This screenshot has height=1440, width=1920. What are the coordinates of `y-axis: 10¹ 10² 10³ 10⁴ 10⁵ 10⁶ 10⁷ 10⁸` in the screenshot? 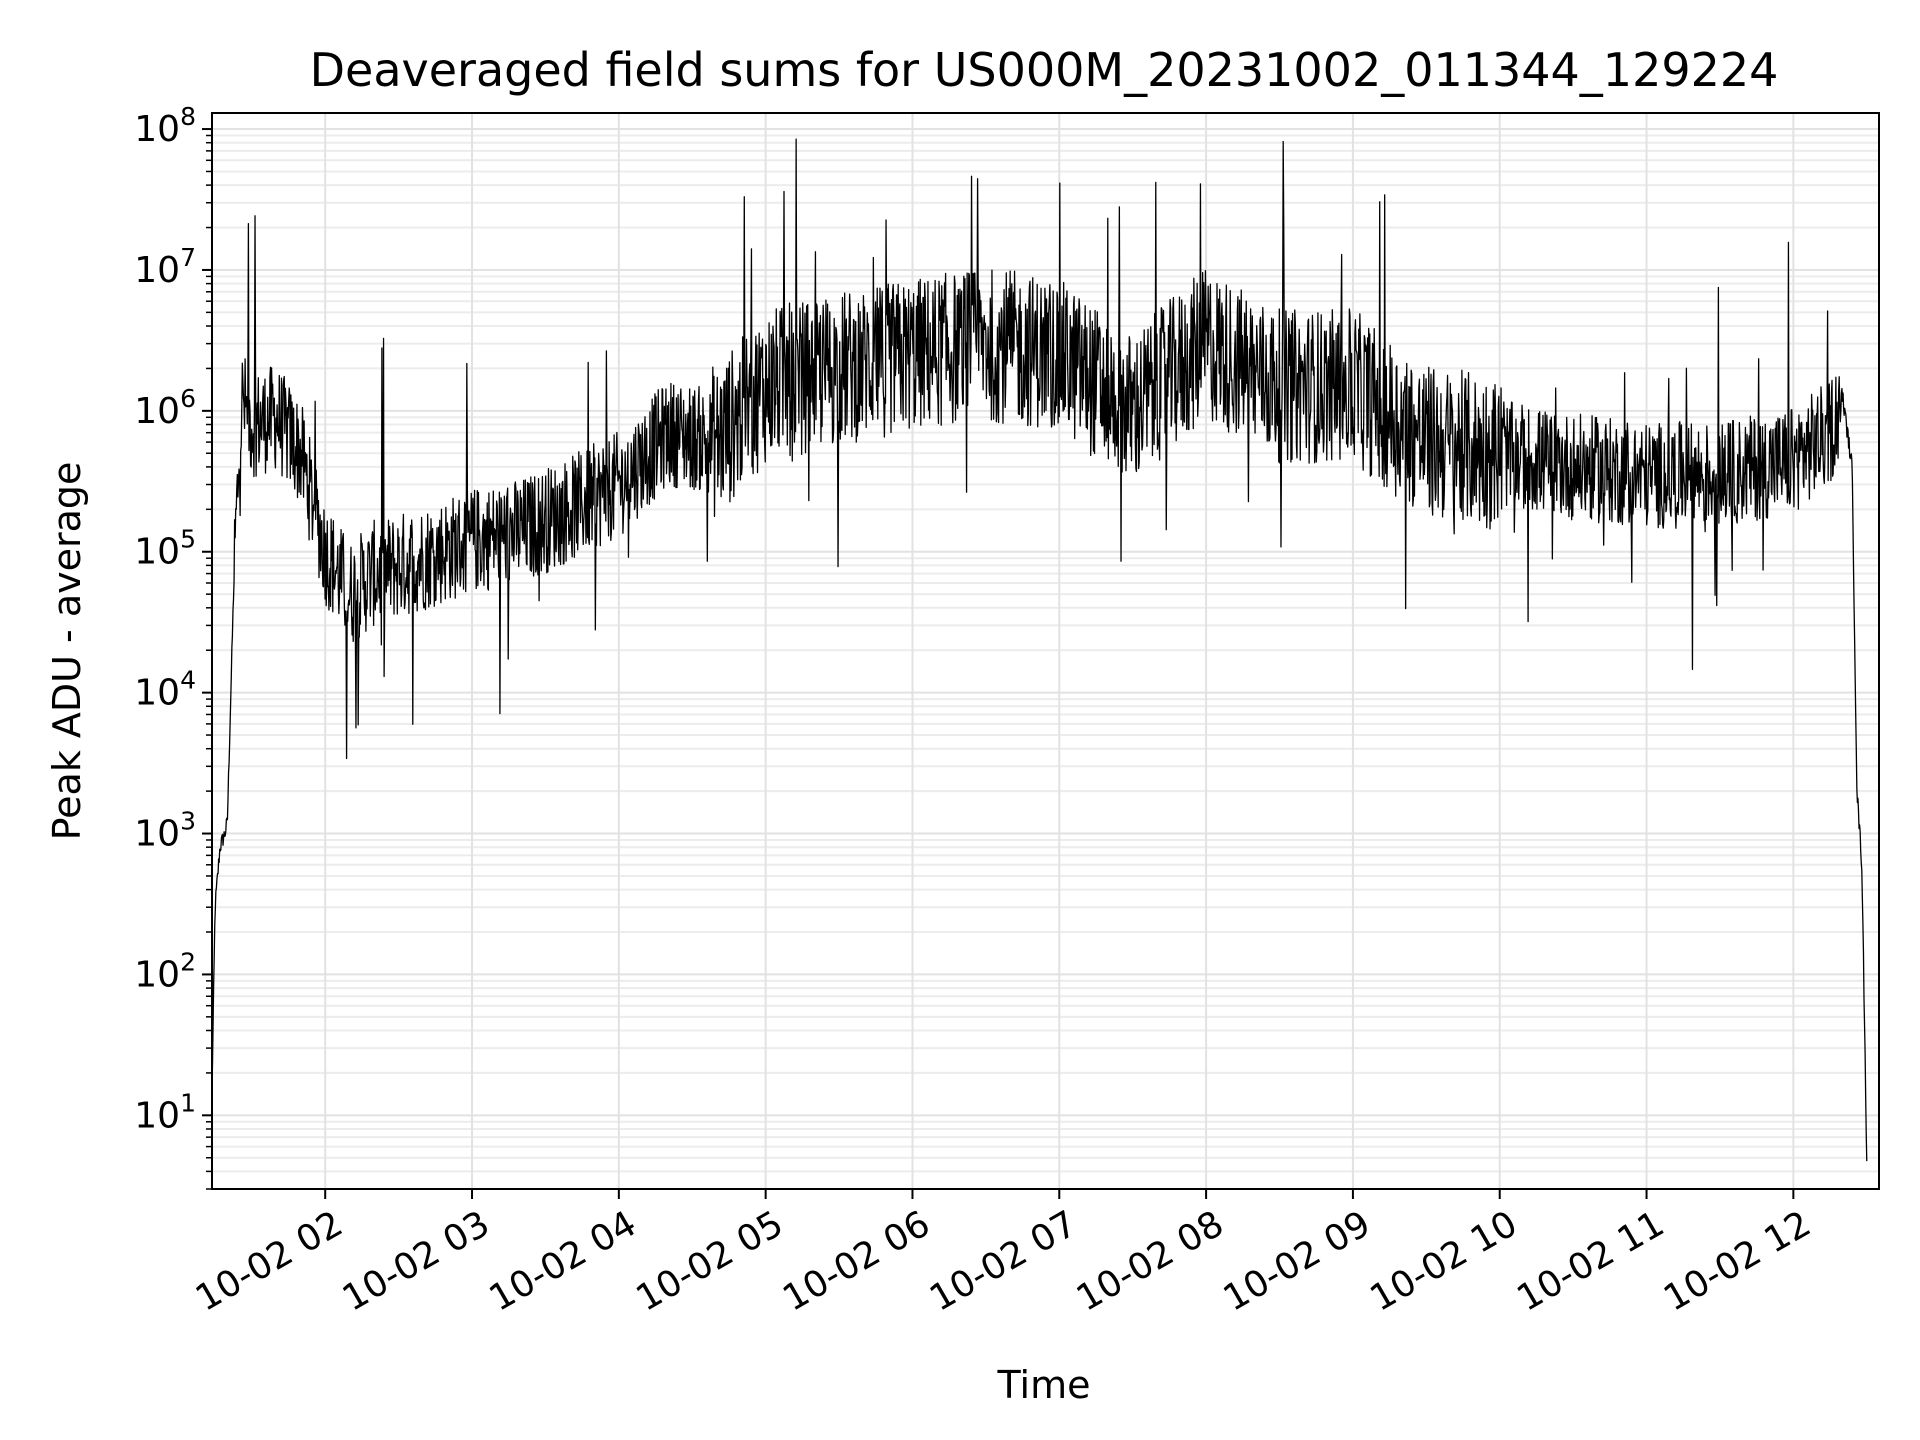 It's located at (173, 646).